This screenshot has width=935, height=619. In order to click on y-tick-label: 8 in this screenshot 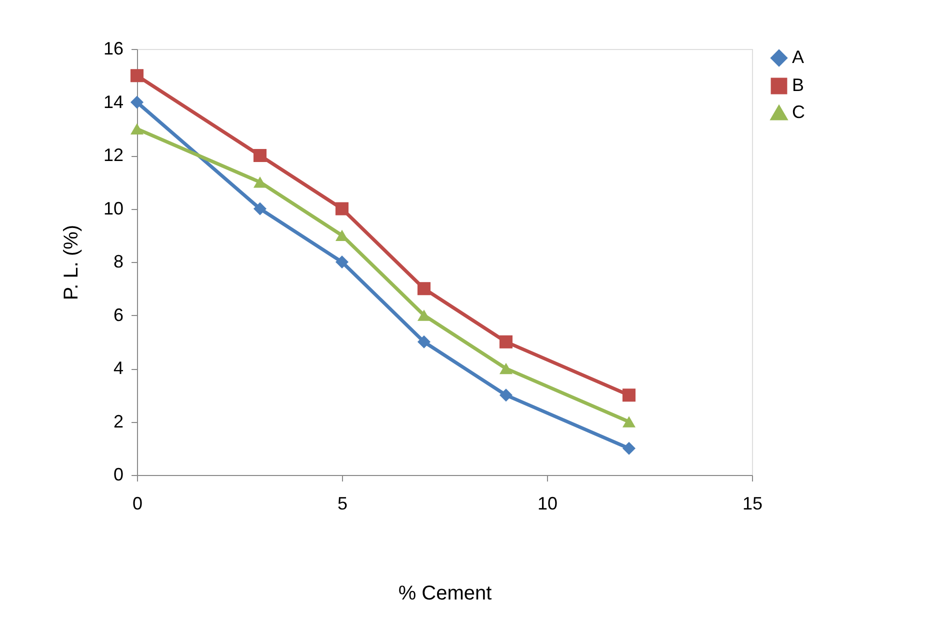, I will do `click(118, 262)`.